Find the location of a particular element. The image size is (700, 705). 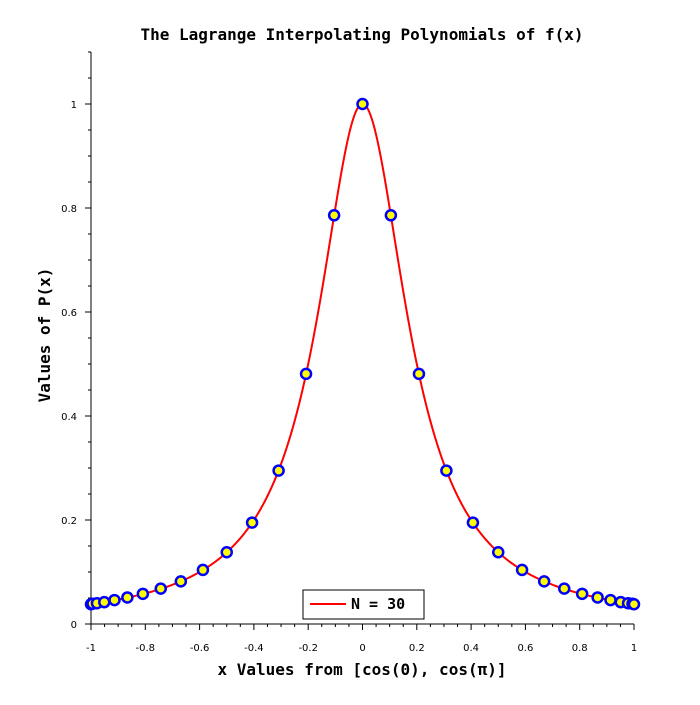

x-tick-label: 0.6 is located at coordinates (525, 648).